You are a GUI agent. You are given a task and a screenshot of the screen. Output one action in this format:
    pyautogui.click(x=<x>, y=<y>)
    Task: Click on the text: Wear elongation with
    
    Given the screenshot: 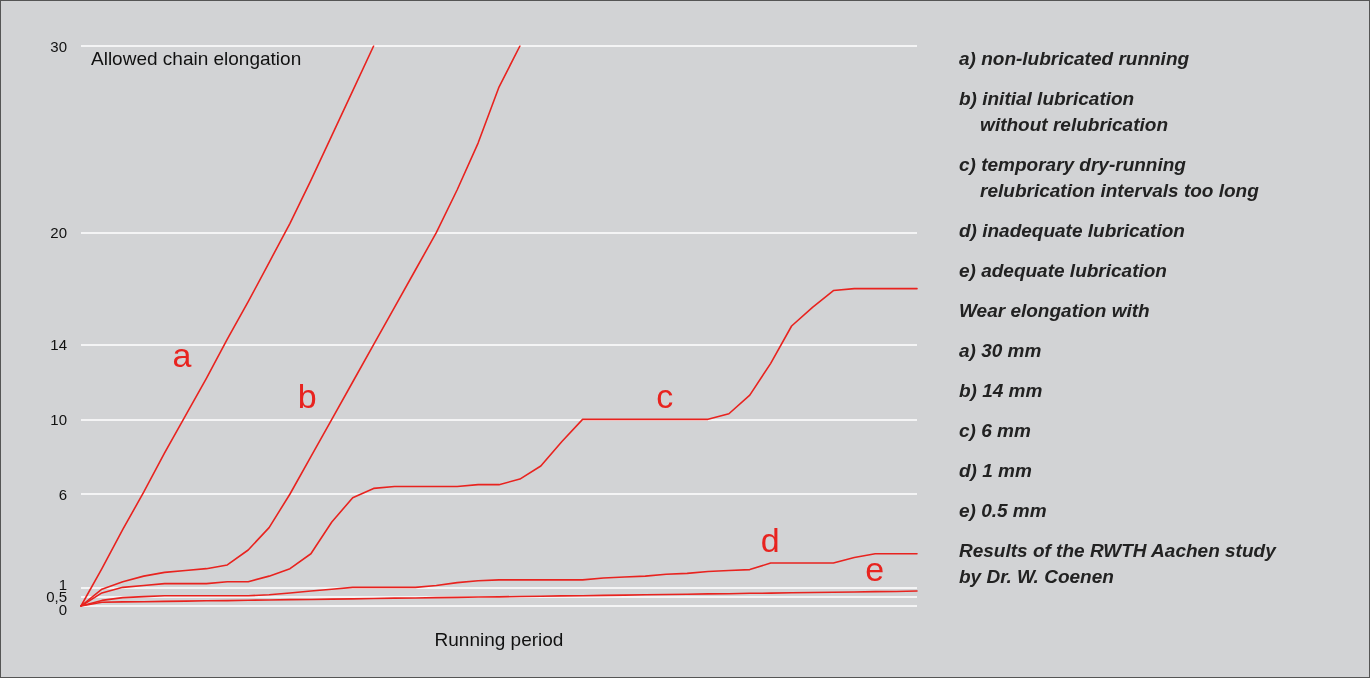 What is the action you would take?
    pyautogui.click(x=1054, y=310)
    